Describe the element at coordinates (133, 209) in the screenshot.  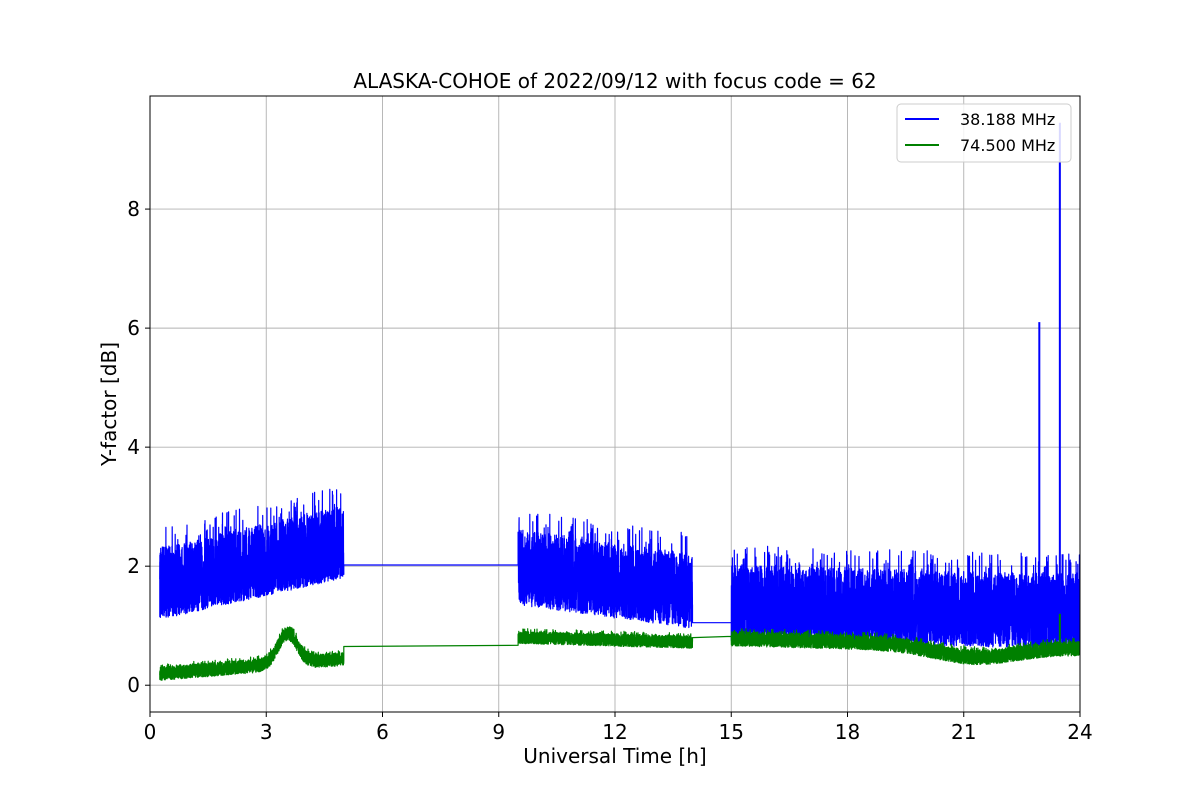
I see `y-tick-label: 8` at that location.